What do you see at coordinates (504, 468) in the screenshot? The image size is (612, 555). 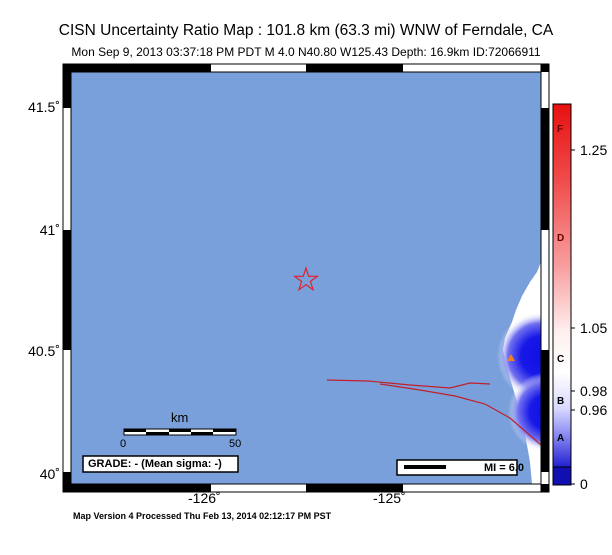 I see `mi-legend-label: MI = 6.0` at bounding box center [504, 468].